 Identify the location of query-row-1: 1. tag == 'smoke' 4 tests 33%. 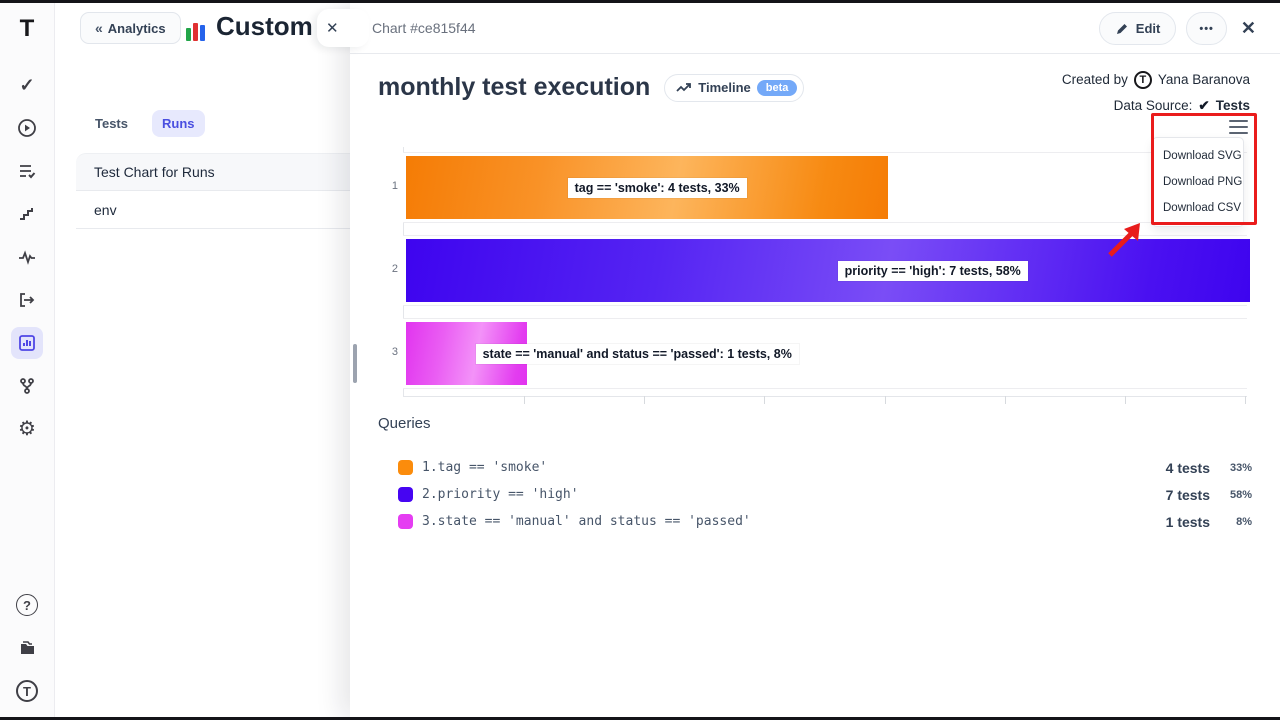
(815, 467).